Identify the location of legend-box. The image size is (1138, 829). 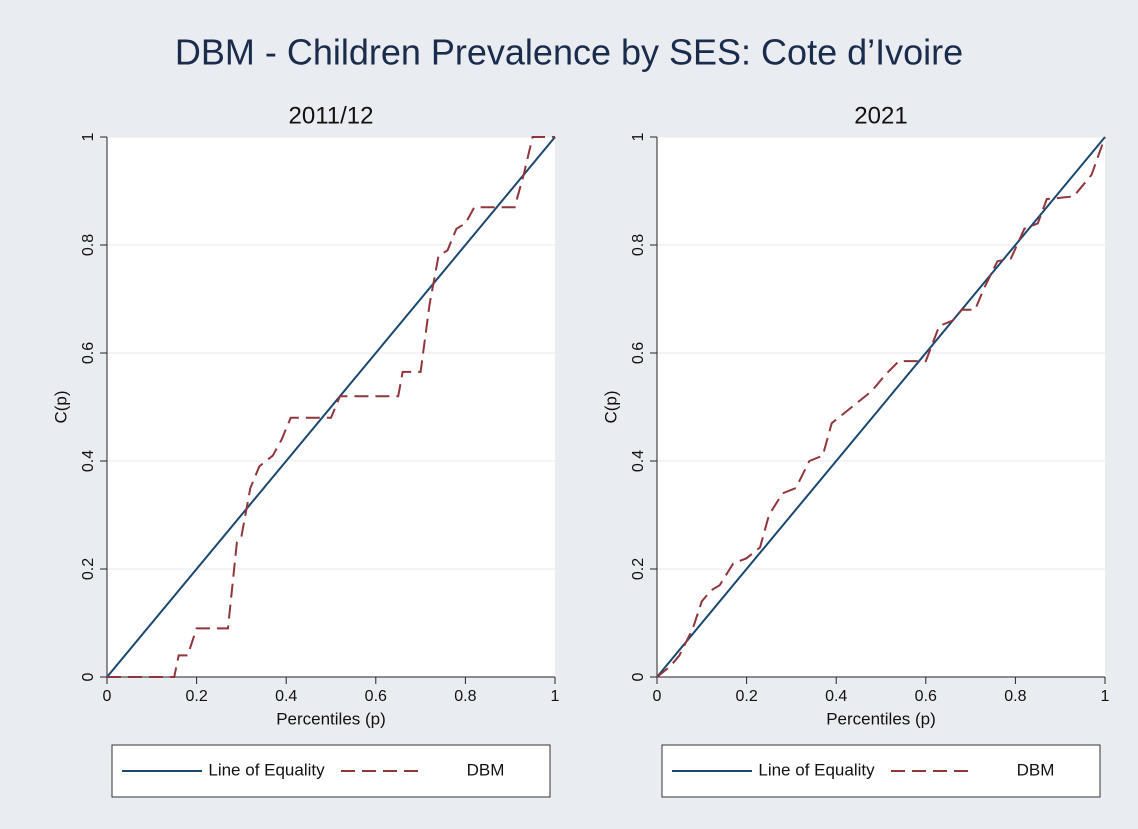
(331, 771).